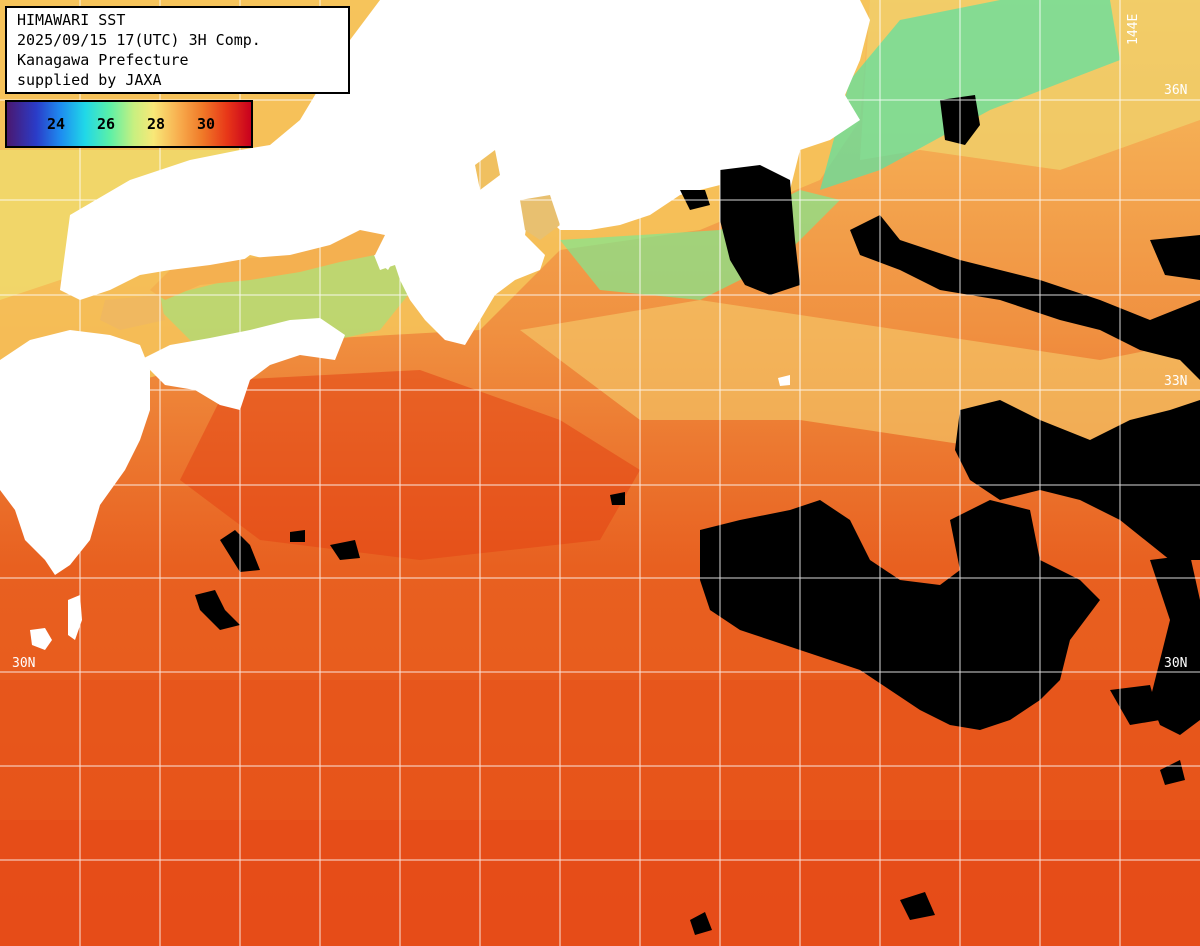 Image resolution: width=1200 pixels, height=946 pixels. What do you see at coordinates (389, 249) in the screenshot?
I see `land-awaji` at bounding box center [389, 249].